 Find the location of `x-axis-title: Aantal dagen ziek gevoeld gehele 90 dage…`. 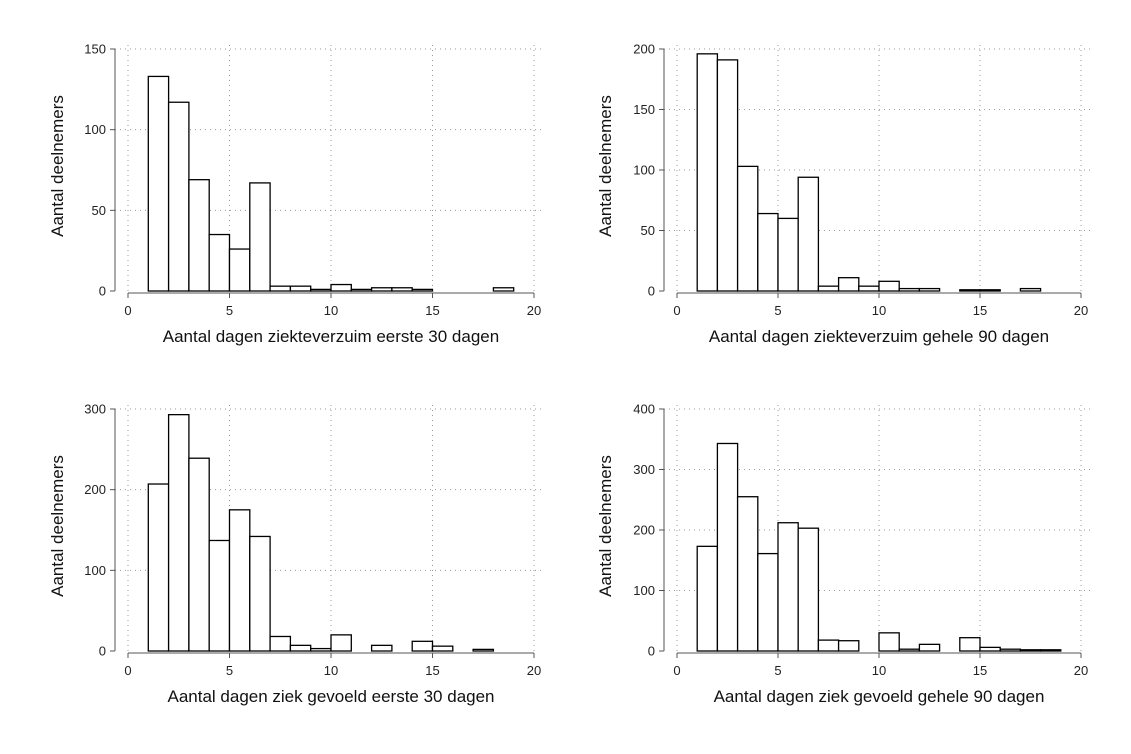

x-axis-title: Aantal dagen ziek gevoeld gehele 90 dage… is located at coordinates (879, 696).